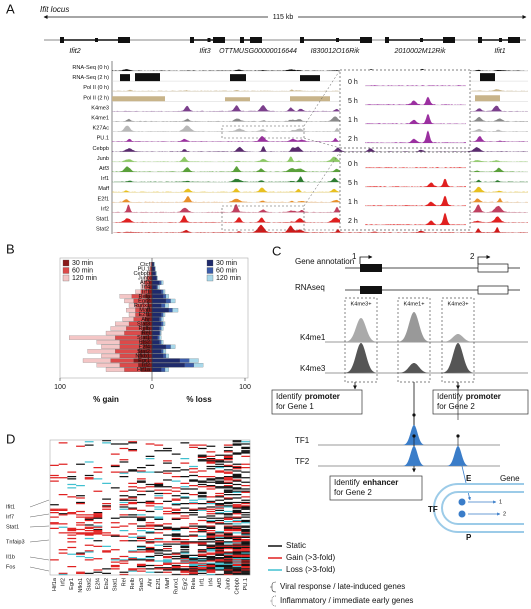 The image size is (531, 609). What do you see at coordinates (82, 270) in the screenshot?
I see `legend-label: 60 min` at bounding box center [82, 270].